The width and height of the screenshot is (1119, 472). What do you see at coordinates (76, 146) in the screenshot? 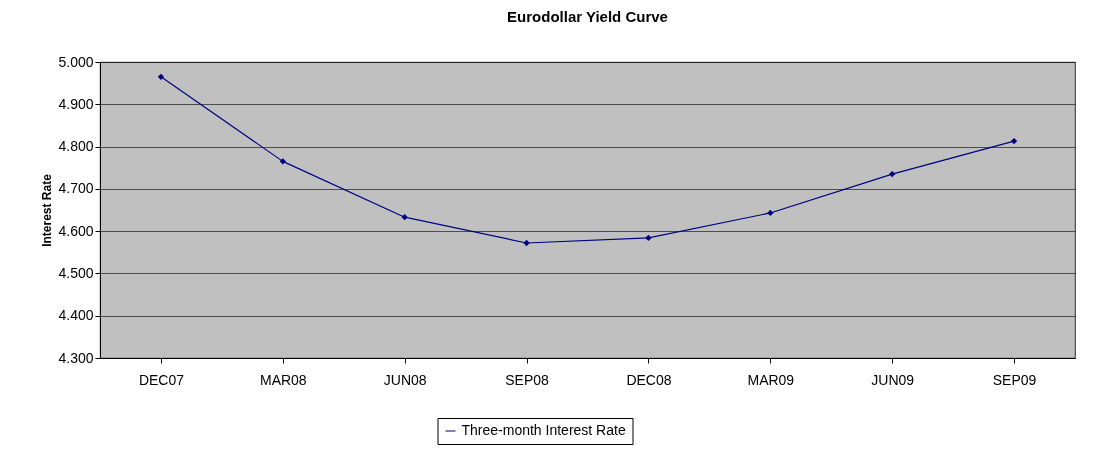
I see `y-tick-label: 4.800` at bounding box center [76, 146].